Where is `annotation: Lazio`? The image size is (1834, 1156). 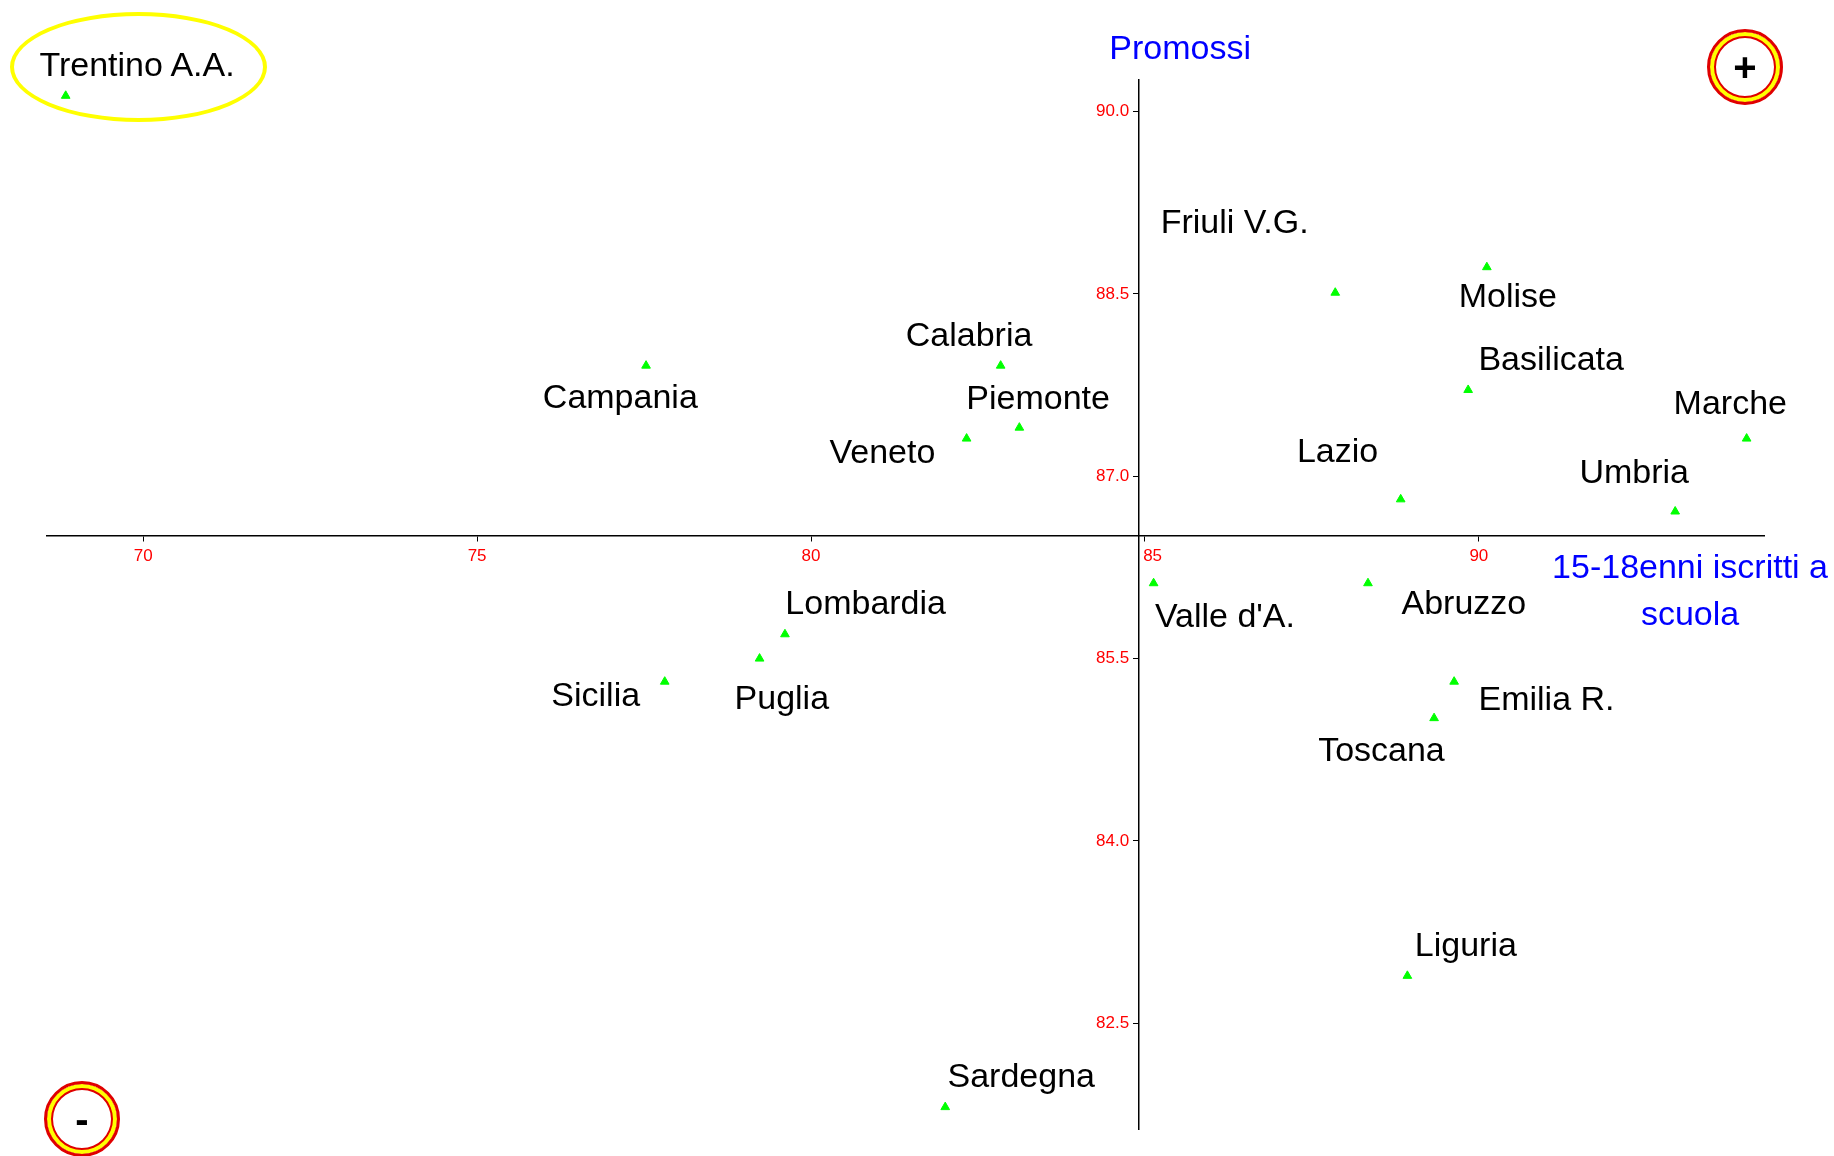
annotation: Lazio is located at coordinates (1337, 449).